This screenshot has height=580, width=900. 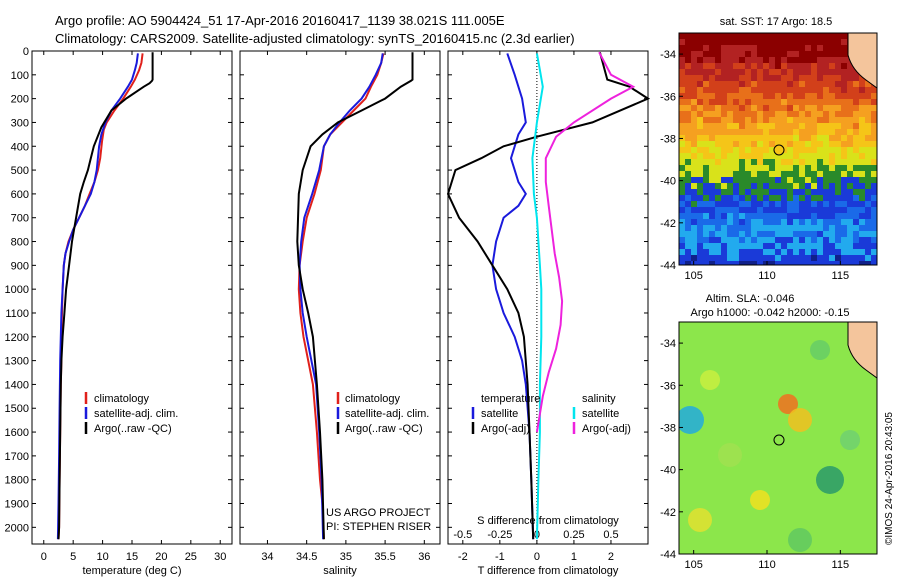 I want to click on depth-tick-label: 1200, so click(x=17, y=338).